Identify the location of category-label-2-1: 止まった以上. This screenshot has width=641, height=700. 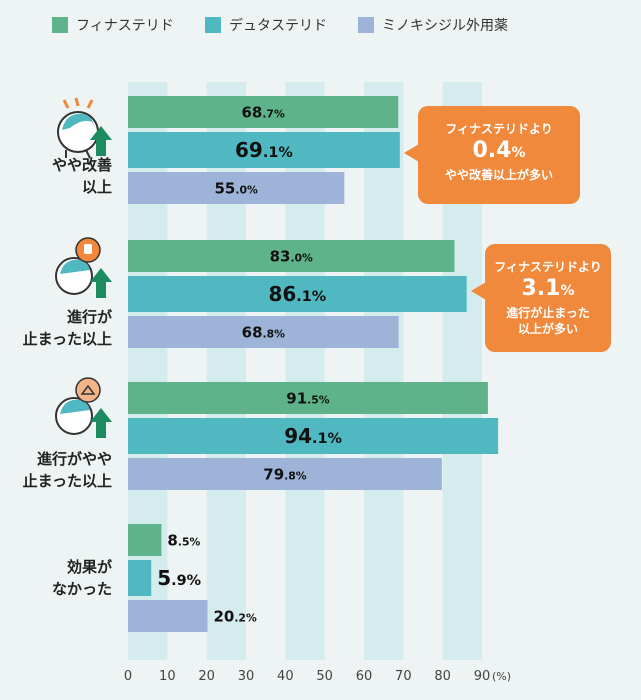
(67, 481).